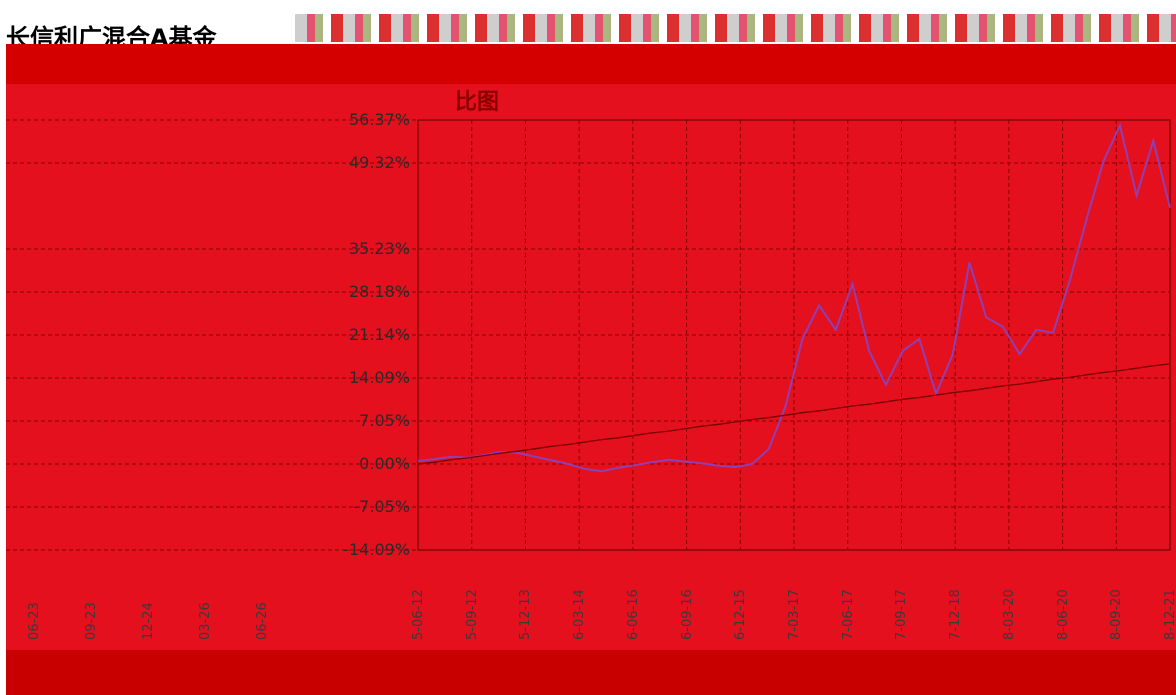 The width and height of the screenshot is (1176, 695). I want to click on x-tick-label: 8-09-20, so click(1117, 614).